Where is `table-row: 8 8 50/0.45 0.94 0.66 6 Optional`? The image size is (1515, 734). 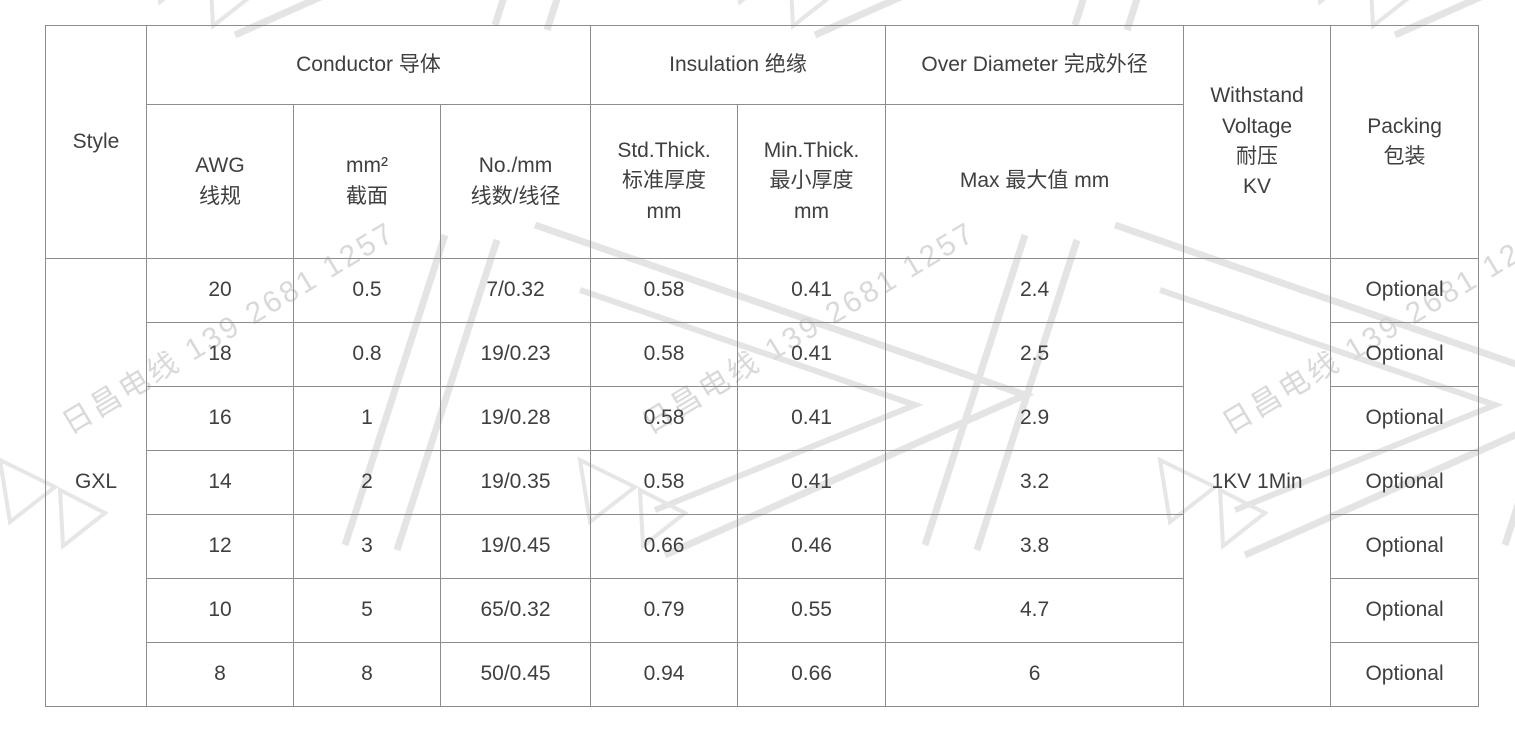
table-row: 8 8 50/0.45 0.94 0.66 6 Optional is located at coordinates (763, 674).